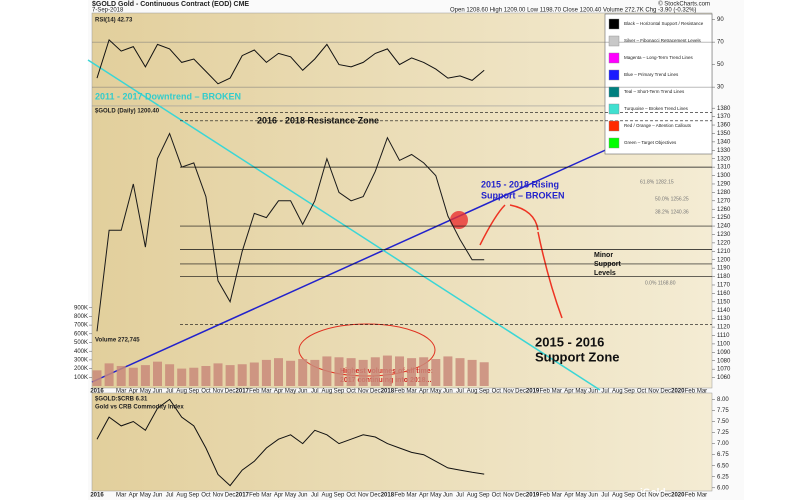 The image size is (805, 500). I want to click on y-tick-label: 1110, so click(723, 336).